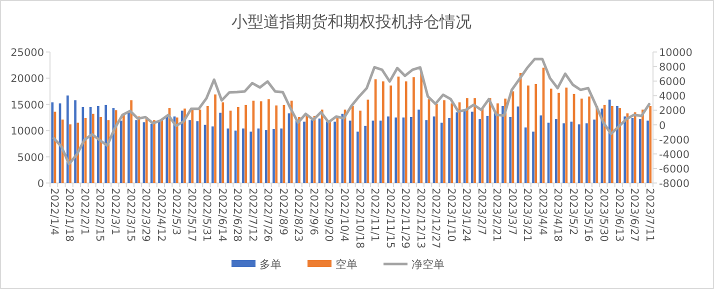 This screenshot has height=289, width=714. What do you see at coordinates (662, 126) in the screenshot?
I see `y2-tick-label: 0` at bounding box center [662, 126].